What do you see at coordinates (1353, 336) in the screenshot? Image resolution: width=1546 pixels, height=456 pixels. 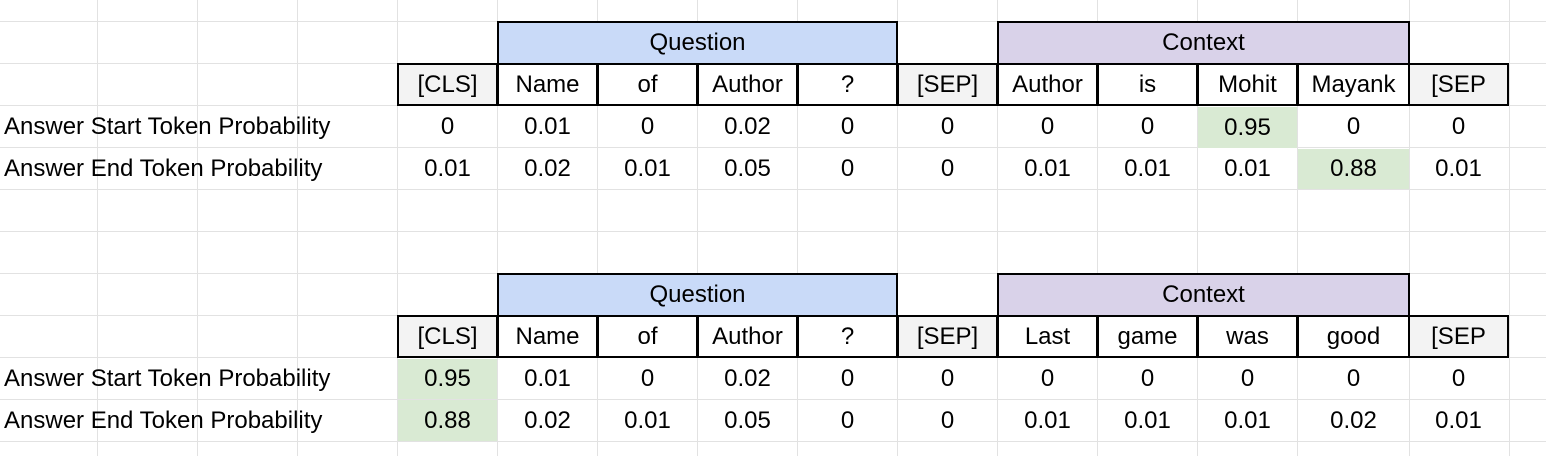 I see `token-cell: good` at bounding box center [1353, 336].